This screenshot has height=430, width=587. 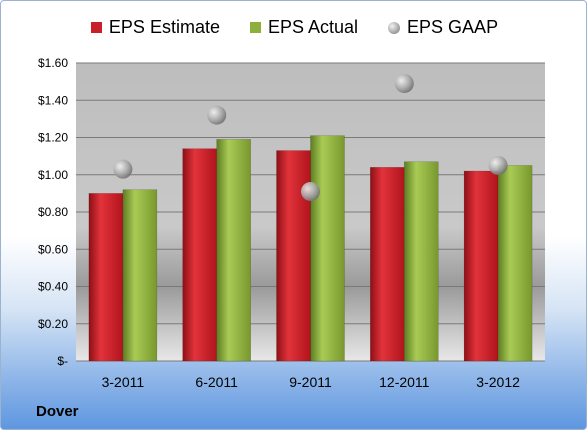 I want to click on y-tick-label: $0.80, so click(x=53, y=212).